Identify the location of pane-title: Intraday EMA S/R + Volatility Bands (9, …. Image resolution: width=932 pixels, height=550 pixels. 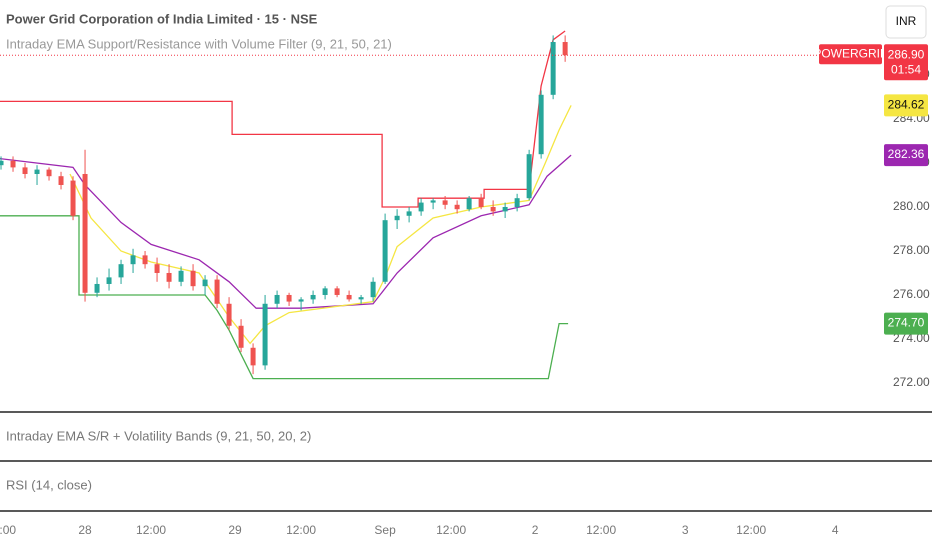
(158, 435).